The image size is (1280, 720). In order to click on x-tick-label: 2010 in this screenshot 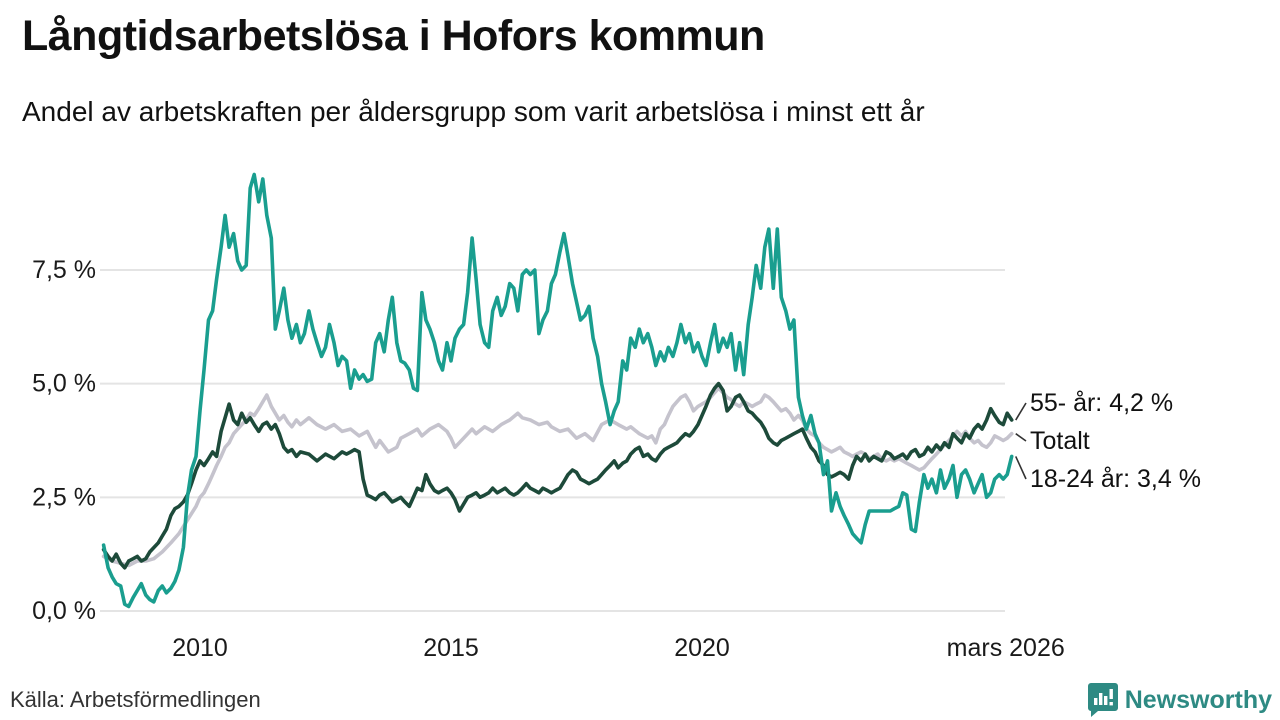, I will do `click(200, 648)`.